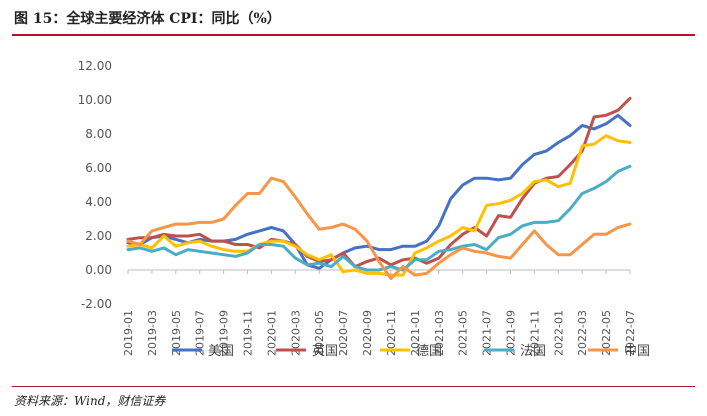 This screenshot has width=707, height=416. I want to click on x-tick-label: 2021-09, so click(510, 333).